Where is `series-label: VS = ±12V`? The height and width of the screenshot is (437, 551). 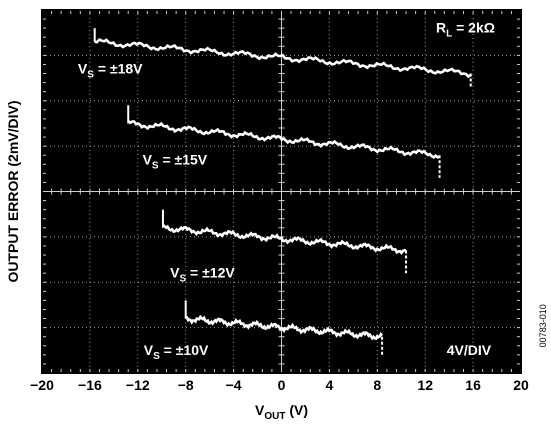
series-label: VS = ±12V is located at coordinates (202, 275).